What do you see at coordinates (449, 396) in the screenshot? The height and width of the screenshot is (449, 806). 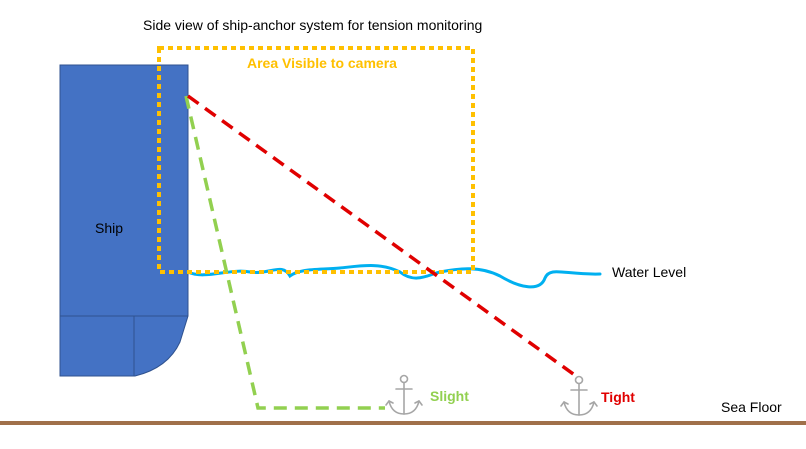 I see `slight-label: Slight` at bounding box center [449, 396].